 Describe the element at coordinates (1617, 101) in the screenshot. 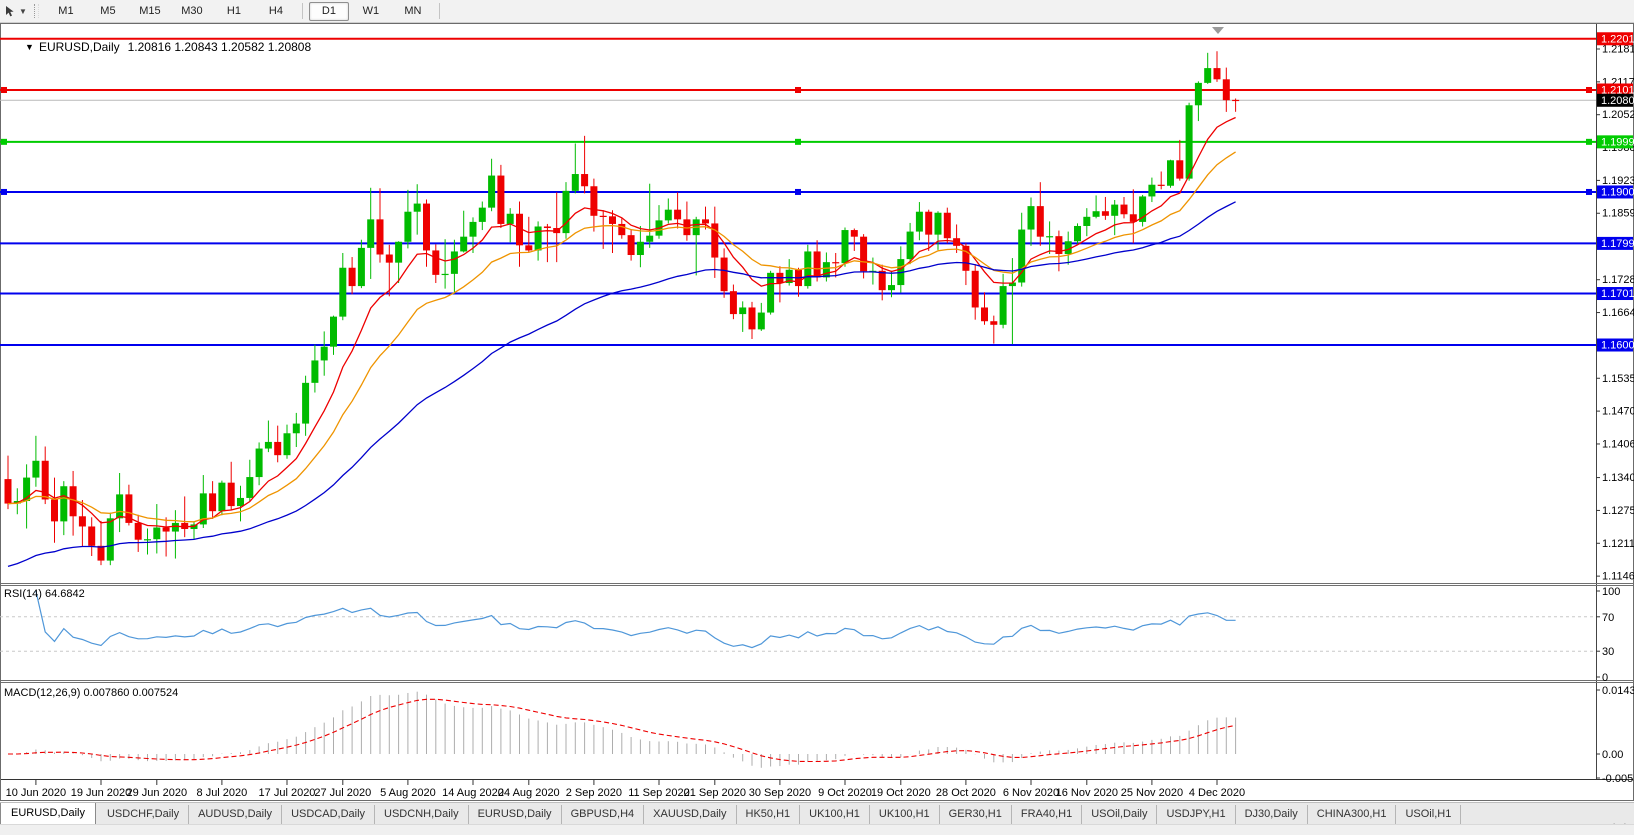

I see `svg-text: 1.20808` at that location.